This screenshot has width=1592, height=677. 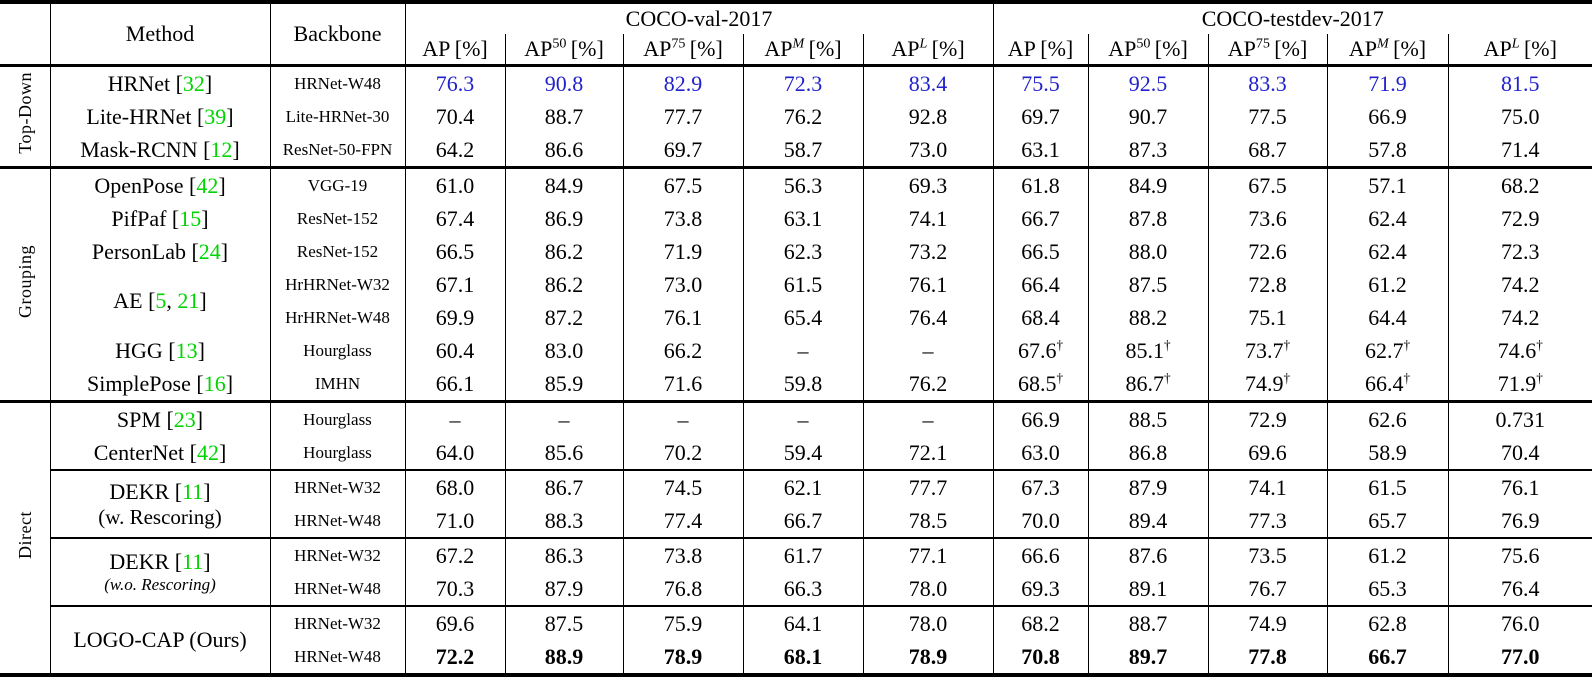 What do you see at coordinates (564, 150) in the screenshot?
I see `val-ap50-value: 86.6` at bounding box center [564, 150].